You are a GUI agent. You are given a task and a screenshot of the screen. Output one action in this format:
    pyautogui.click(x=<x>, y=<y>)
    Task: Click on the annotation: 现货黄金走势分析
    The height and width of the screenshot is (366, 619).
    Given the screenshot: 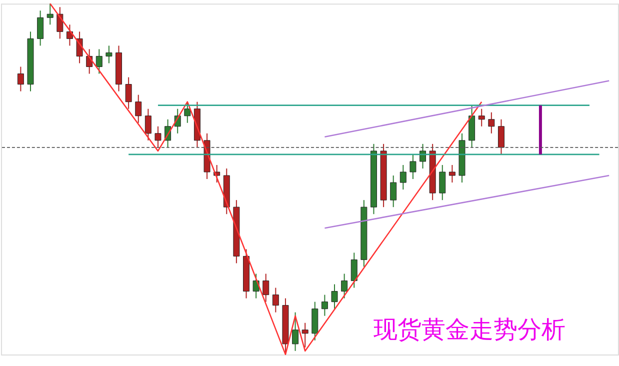 What is the action you would take?
    pyautogui.click(x=469, y=330)
    